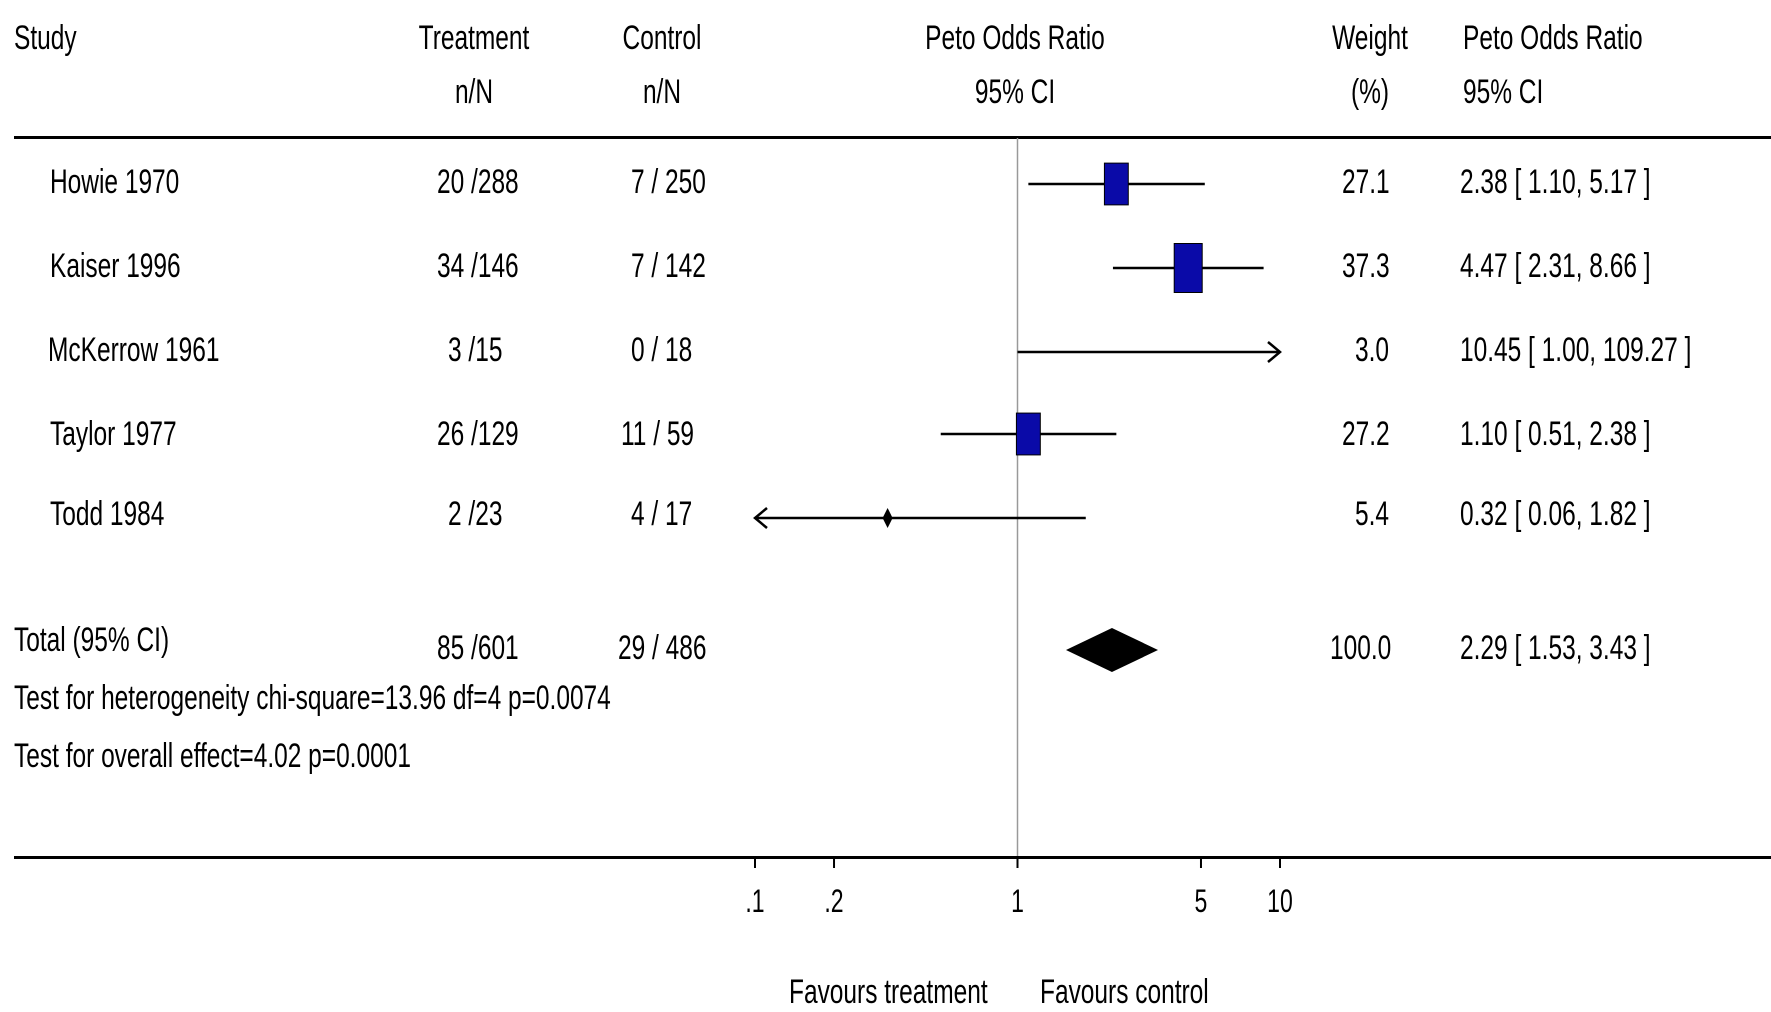  I want to click on col-header-plot-sub: 95% CI, so click(1015, 92).